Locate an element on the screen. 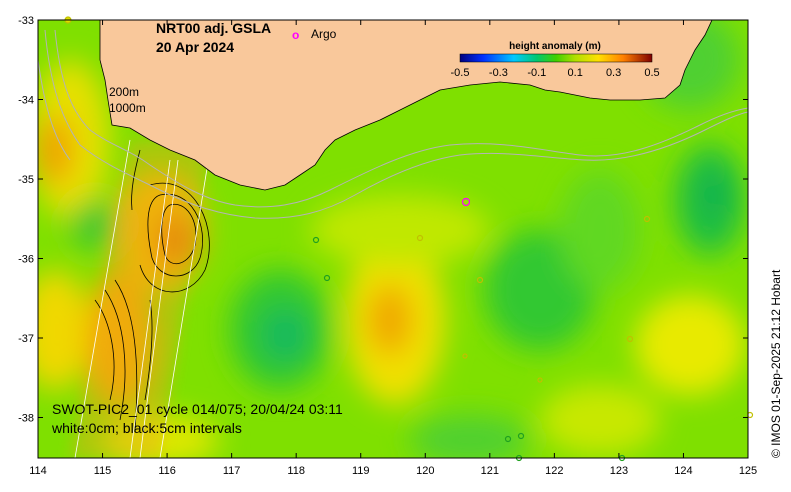 The height and width of the screenshot is (492, 791). x-tick-label: 118 is located at coordinates (296, 471).